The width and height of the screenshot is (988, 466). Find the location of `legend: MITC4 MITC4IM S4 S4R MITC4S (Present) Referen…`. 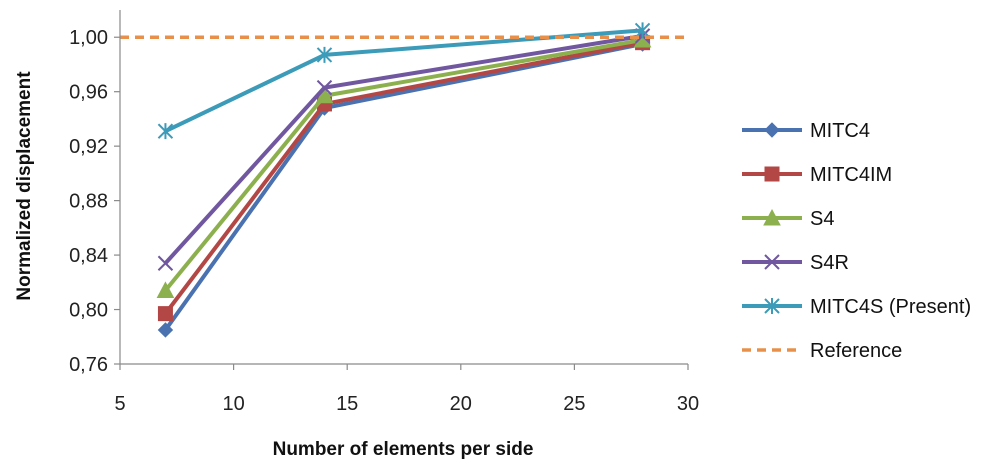

legend: MITC4 MITC4IM S4 S4R MITC4S (Present) Referen… is located at coordinates (856, 241).